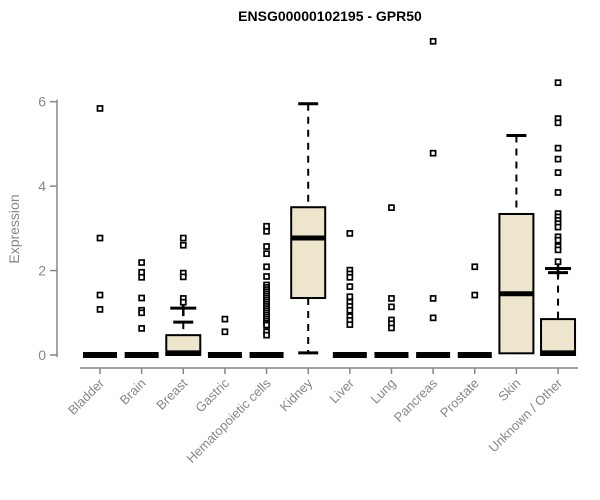 Image resolution: width=600 pixels, height=500 pixels. Describe the element at coordinates (42, 355) in the screenshot. I see `y-tick-label: 0` at that location.